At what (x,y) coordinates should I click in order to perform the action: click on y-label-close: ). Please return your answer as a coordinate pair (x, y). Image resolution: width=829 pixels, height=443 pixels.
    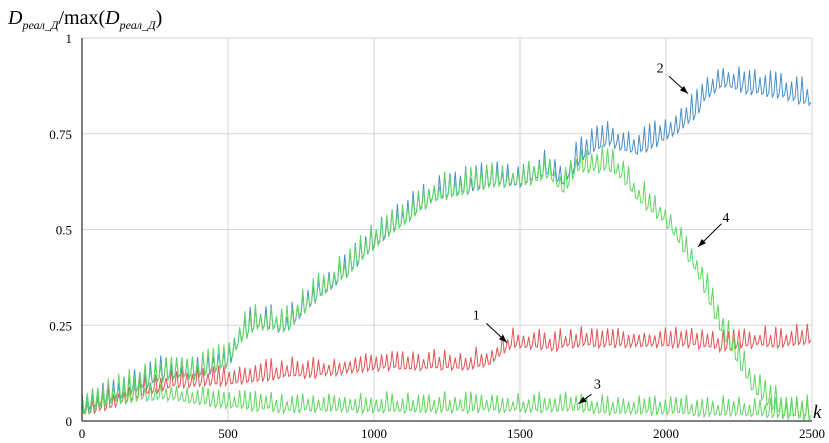
    Looking at the image, I should click on (159, 18).